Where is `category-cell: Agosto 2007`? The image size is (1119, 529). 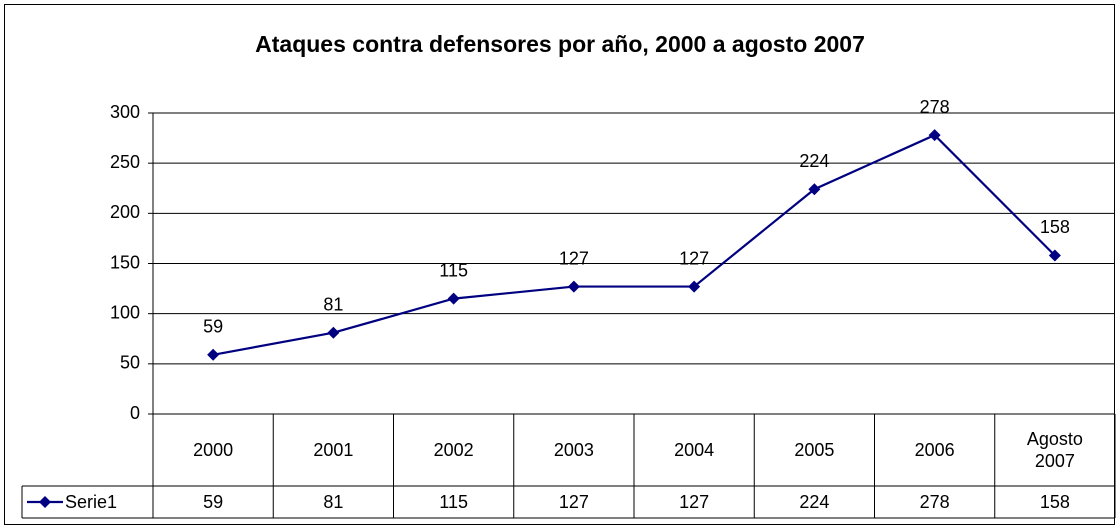
category-cell: Agosto 2007 is located at coordinates (1054, 450).